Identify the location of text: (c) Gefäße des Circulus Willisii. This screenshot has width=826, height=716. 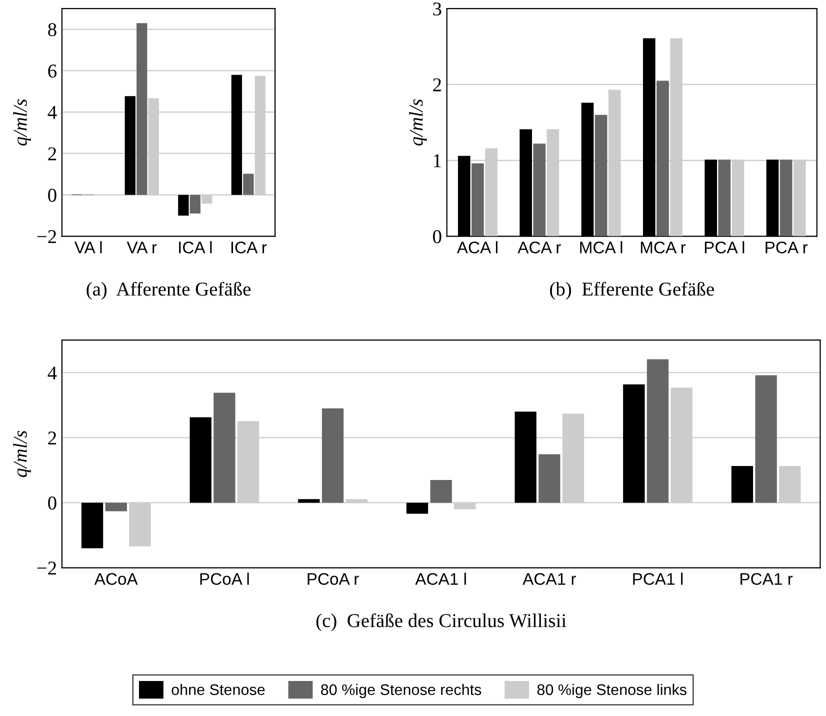
(441, 622).